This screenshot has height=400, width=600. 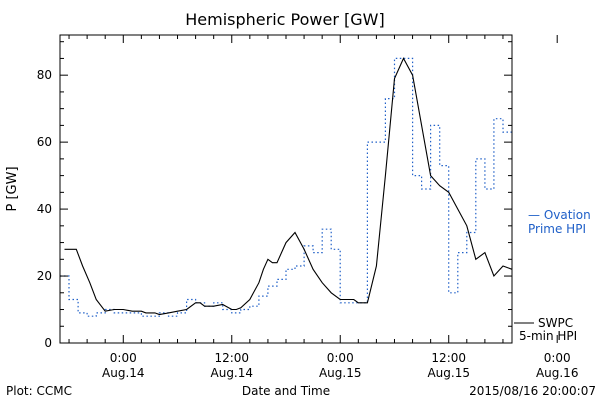 I want to click on legend-ovation-line1: — Ovation, so click(x=559, y=215).